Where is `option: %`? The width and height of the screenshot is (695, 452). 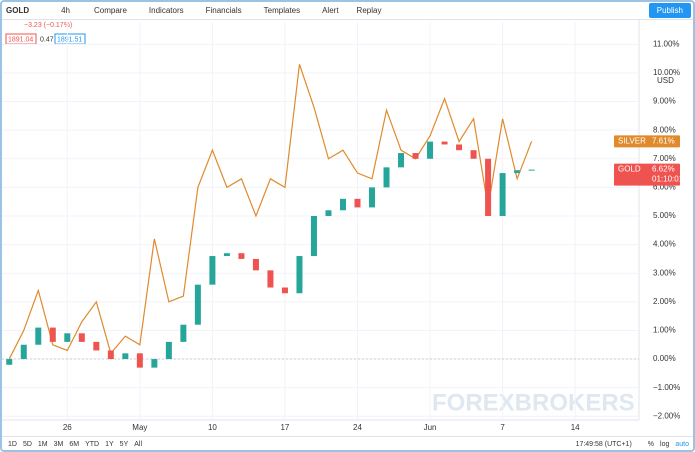
option: % is located at coordinates (651, 444).